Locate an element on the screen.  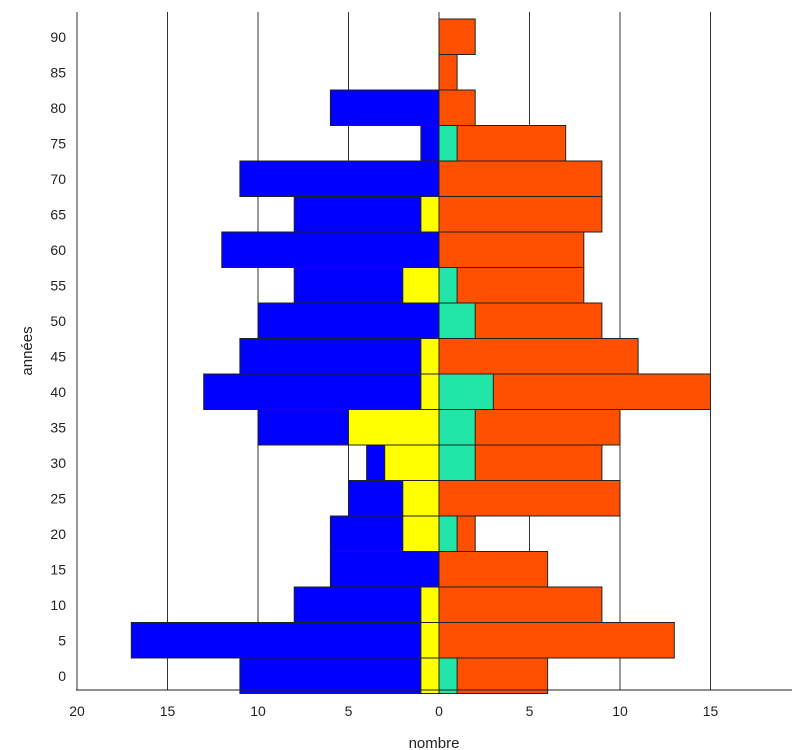
y-tick-label: 75 is located at coordinates (58, 143).